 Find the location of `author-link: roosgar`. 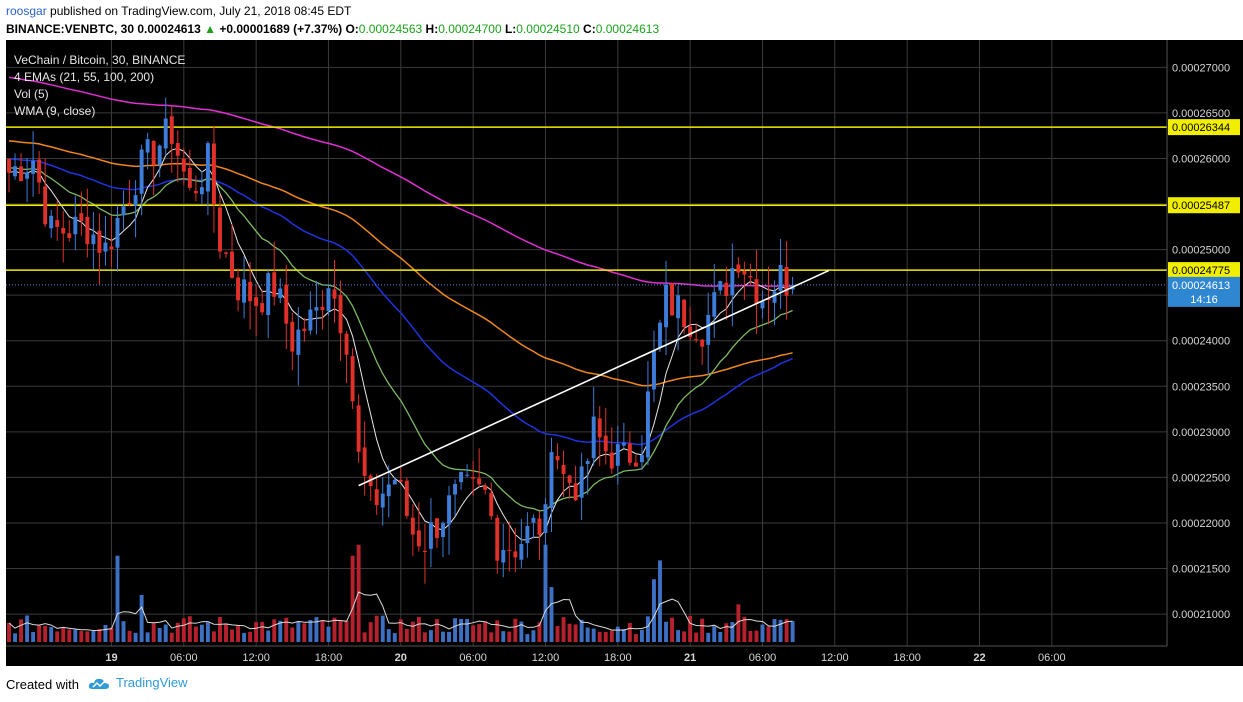

author-link: roosgar is located at coordinates (26, 11).